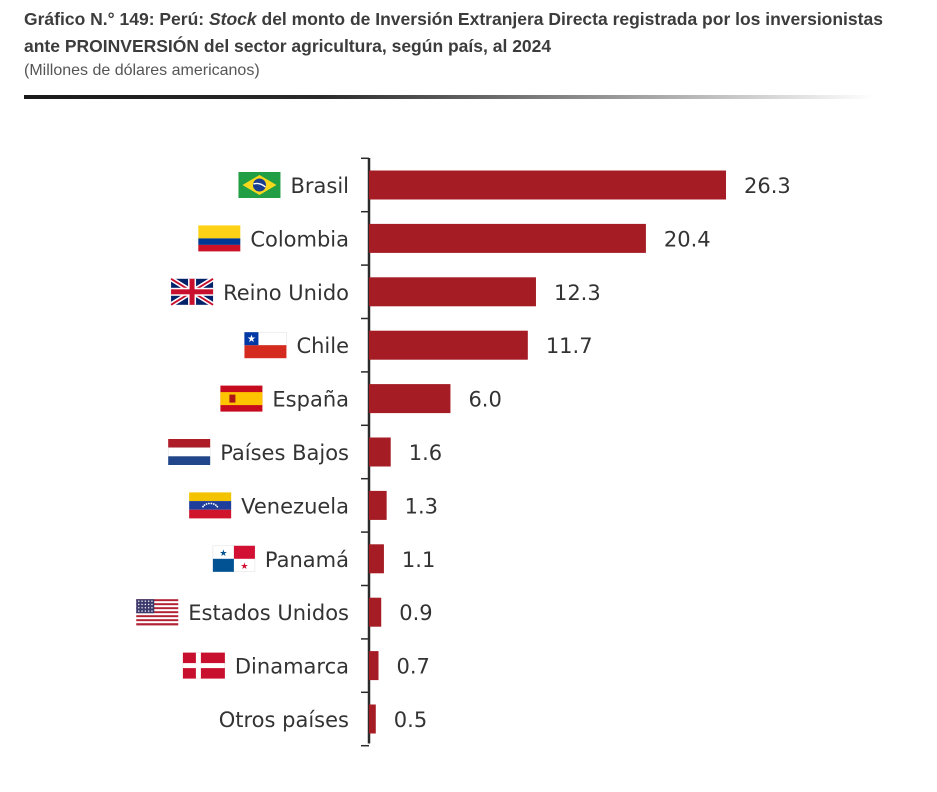  I want to click on value-label: 11.7, so click(569, 346).